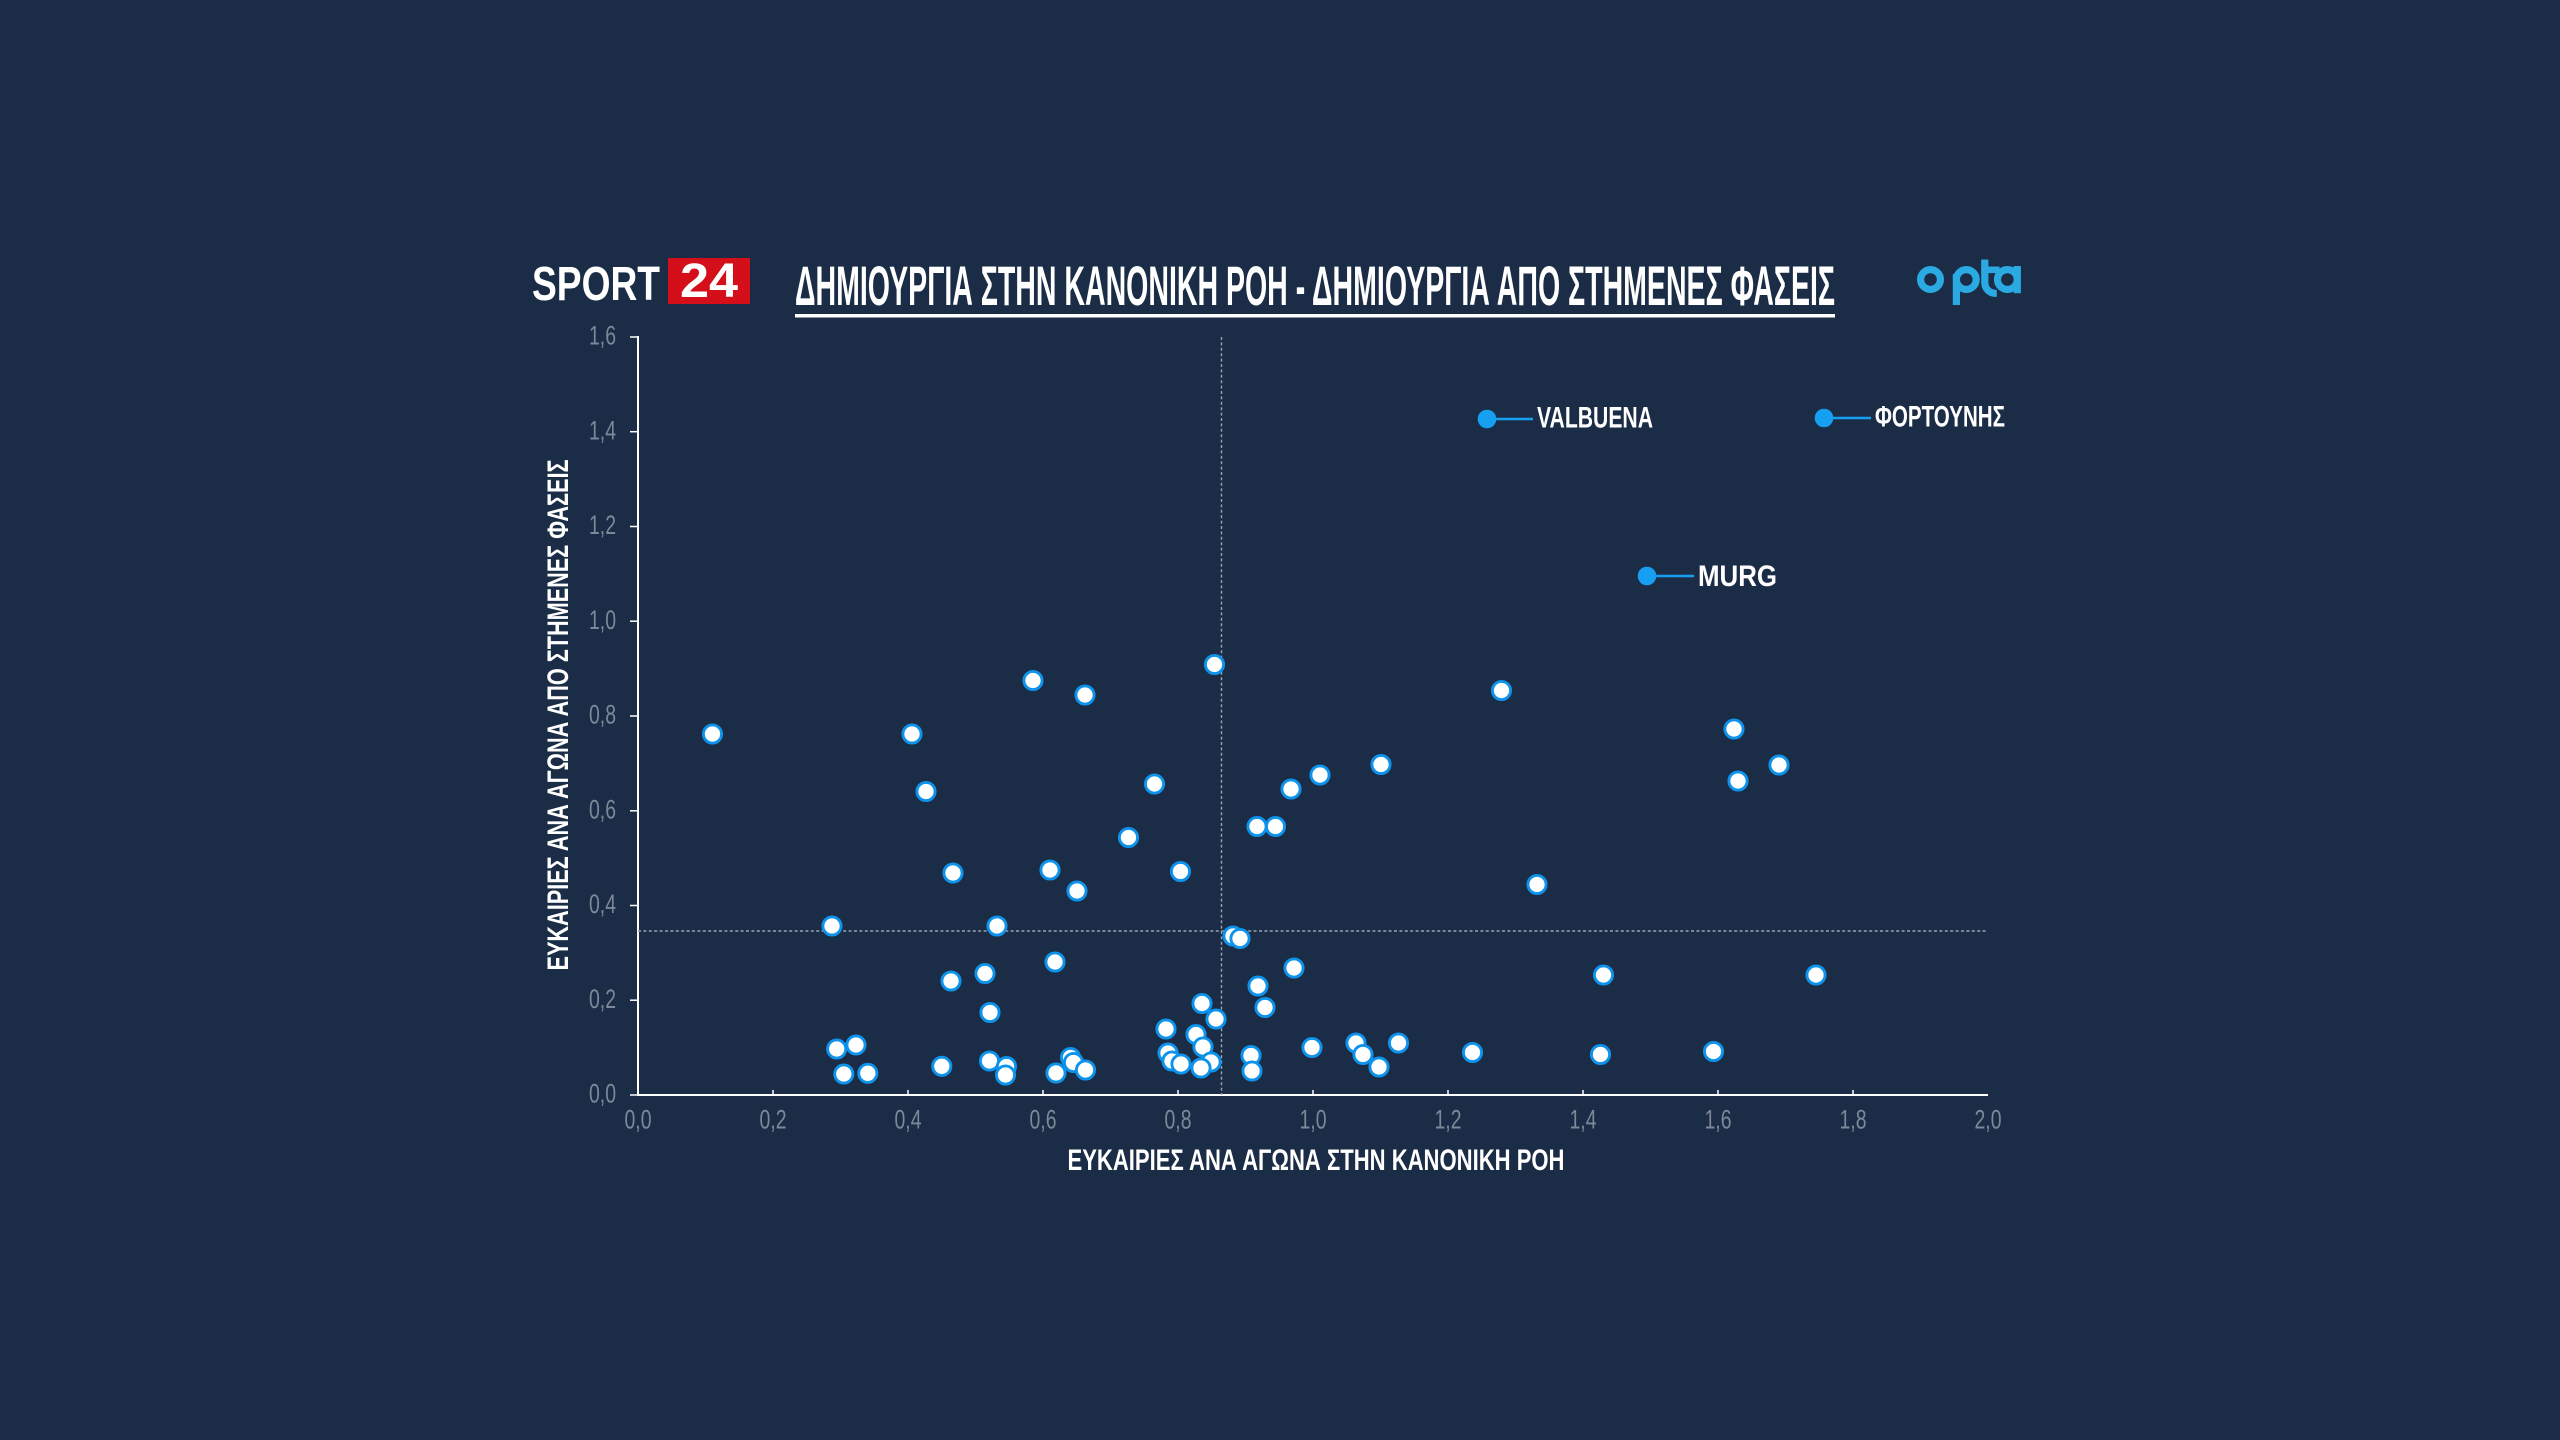  I want to click on svg-text:ΕΥΚΑΙΡΙΕΣ ΑΝΑ ΑΓΩΝΑ ΑΠΟ ΣΤΗΜΕΝ: ΕΥΚΑΙΡΙΕΣ ΑΝΑ ΑΓΩΝΑ ΑΠΟ ΣΤΗΜΕΝΕΣ ΦΑΣΕΙΣ, so click(558, 715).